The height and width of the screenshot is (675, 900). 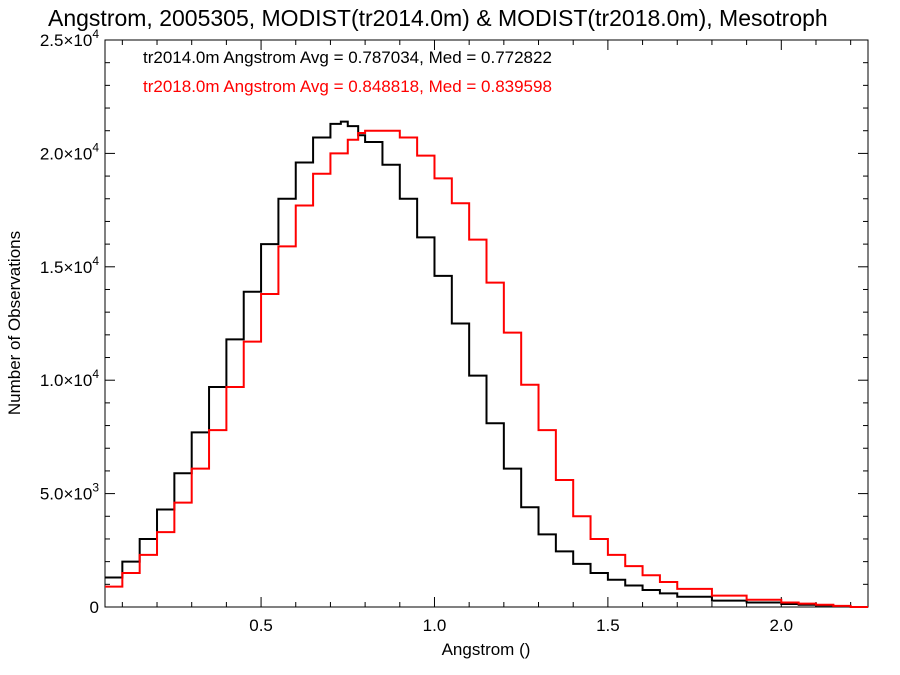 What do you see at coordinates (261, 625) in the screenshot?
I see `x-tick-label: 0.5` at bounding box center [261, 625].